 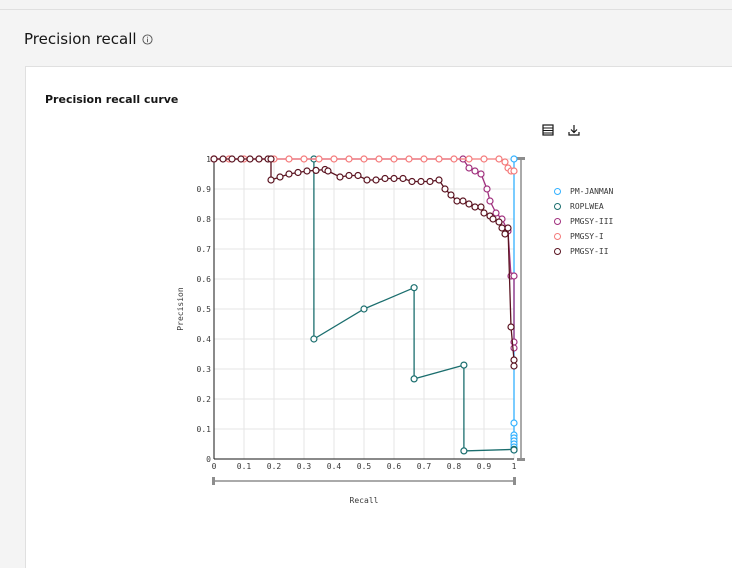 I want to click on table-icon, so click(x=548, y=130).